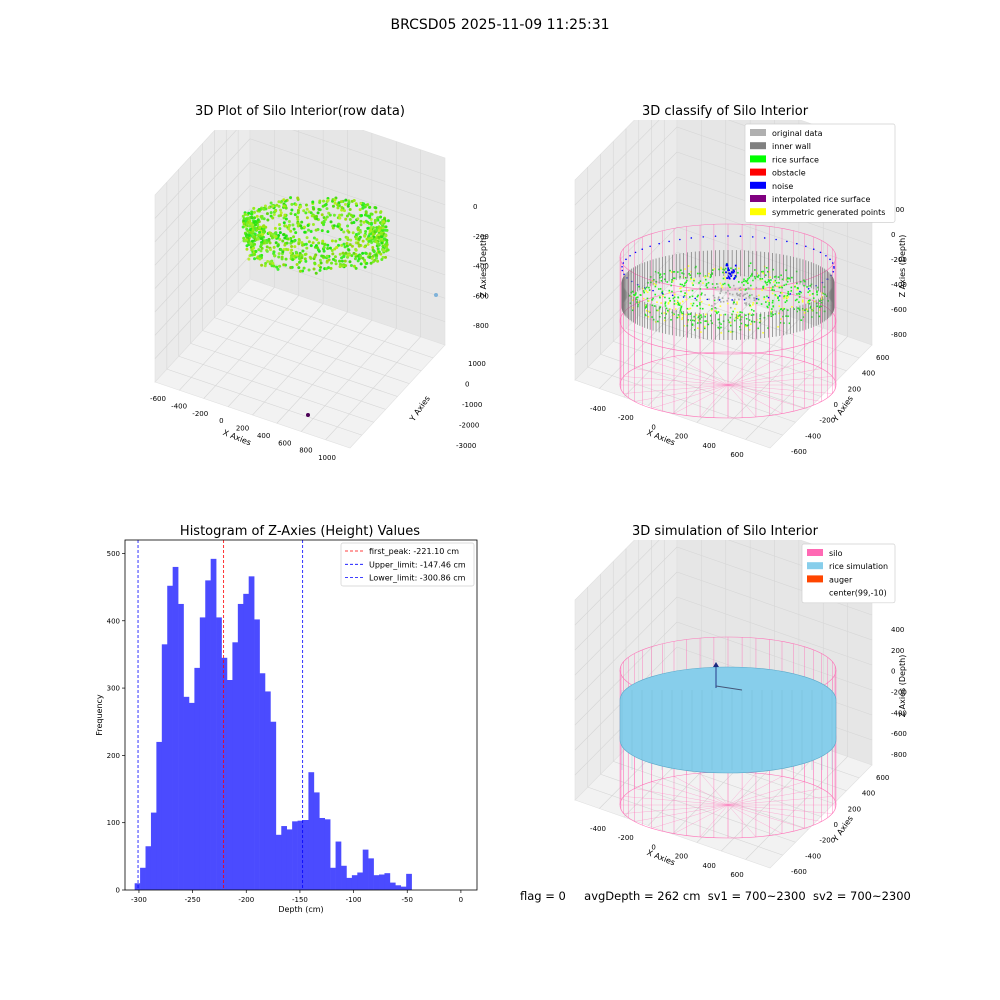 This screenshot has height=1000, width=1000. Describe the element at coordinates (729, 688) in the screenshot. I see `auger-arm` at that location.